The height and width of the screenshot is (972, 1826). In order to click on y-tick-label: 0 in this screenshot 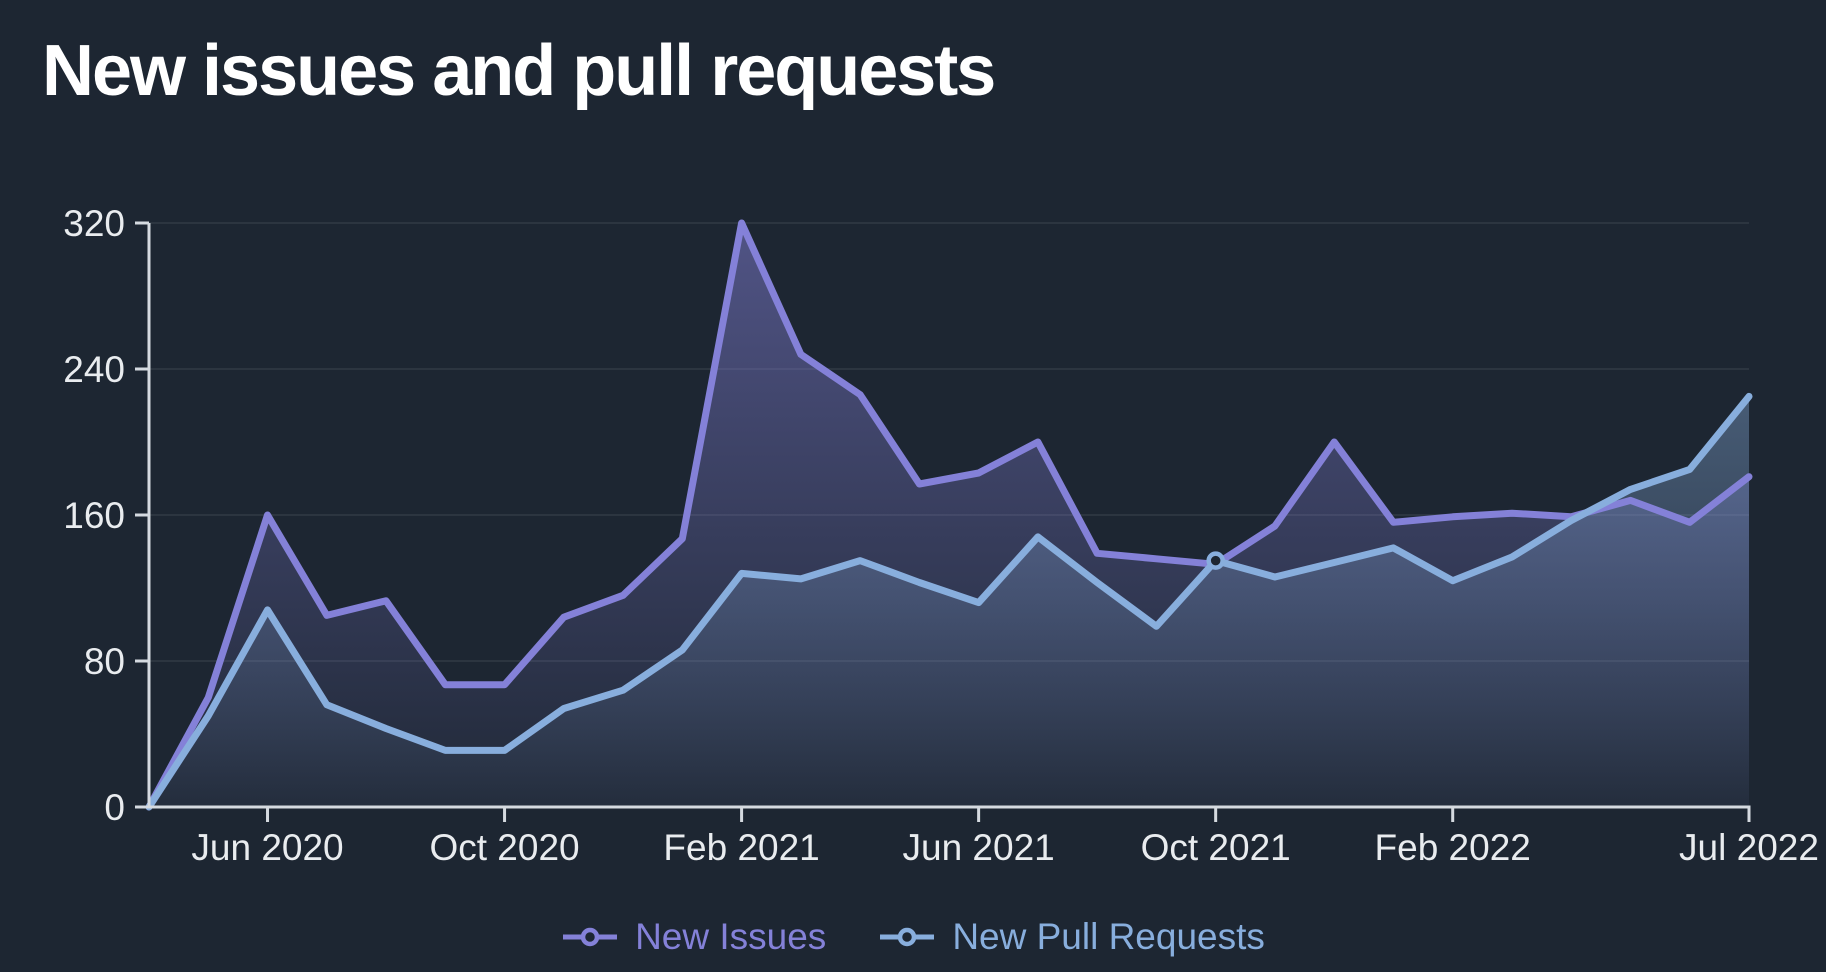, I will do `click(114, 807)`.